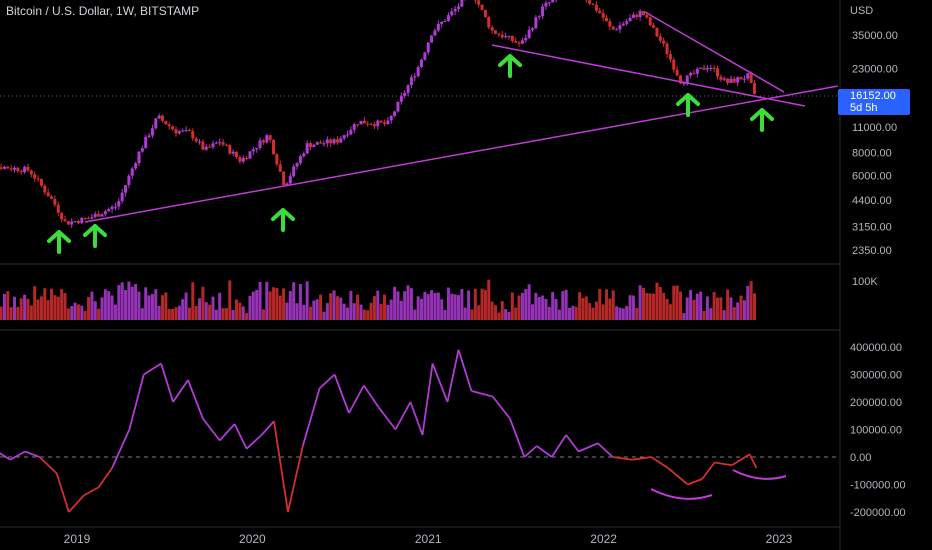 This screenshot has width=932, height=550. What do you see at coordinates (876, 376) in the screenshot?
I see `oscillator-tick-label: 300000.00` at bounding box center [876, 376].